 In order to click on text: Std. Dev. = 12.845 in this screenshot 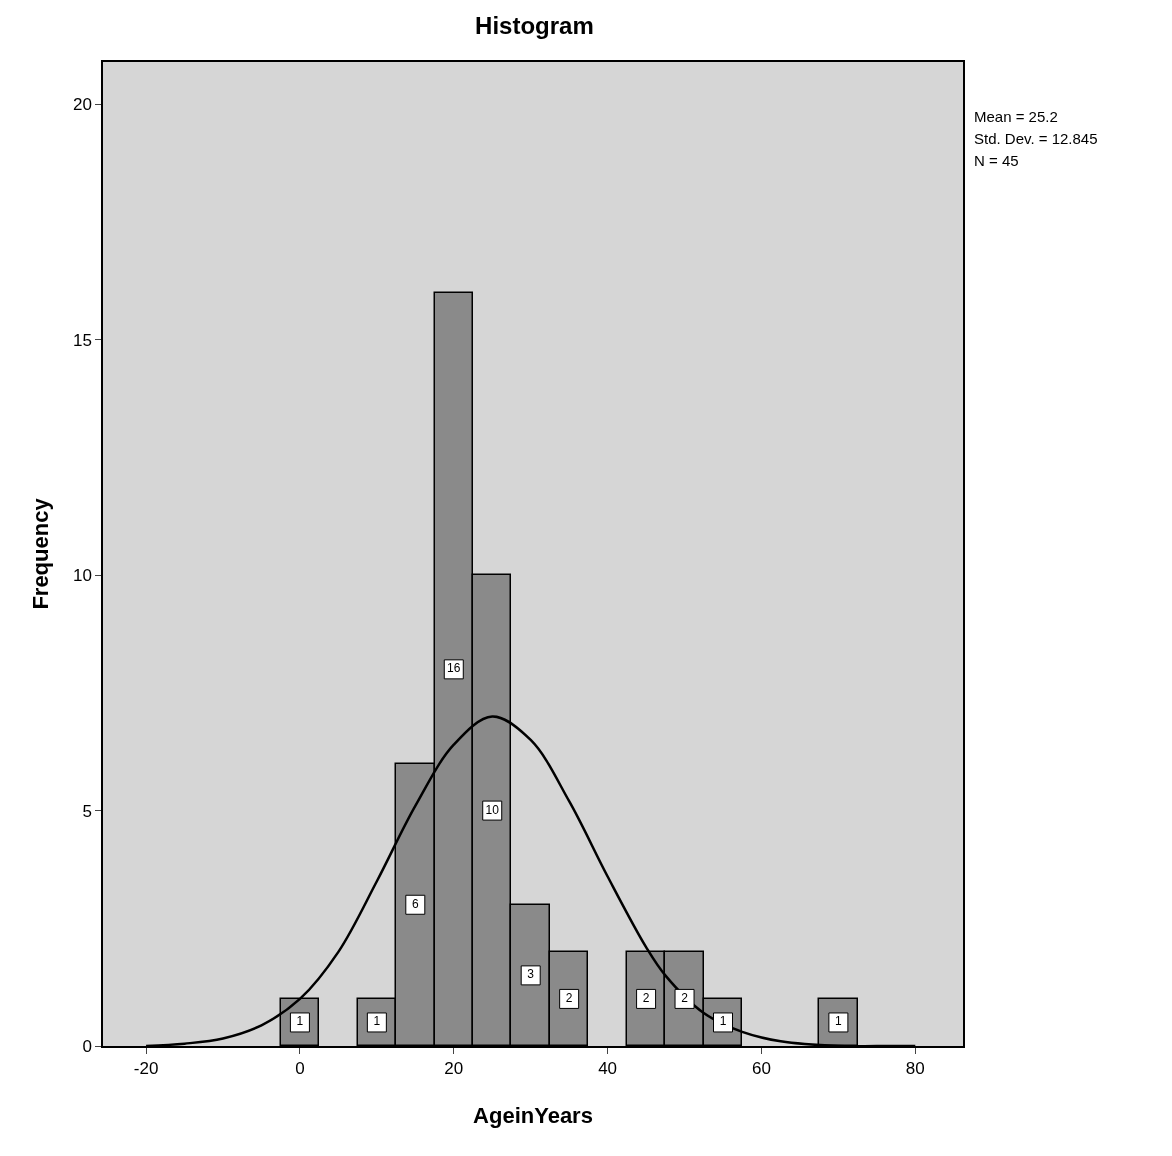, I will do `click(1036, 138)`.